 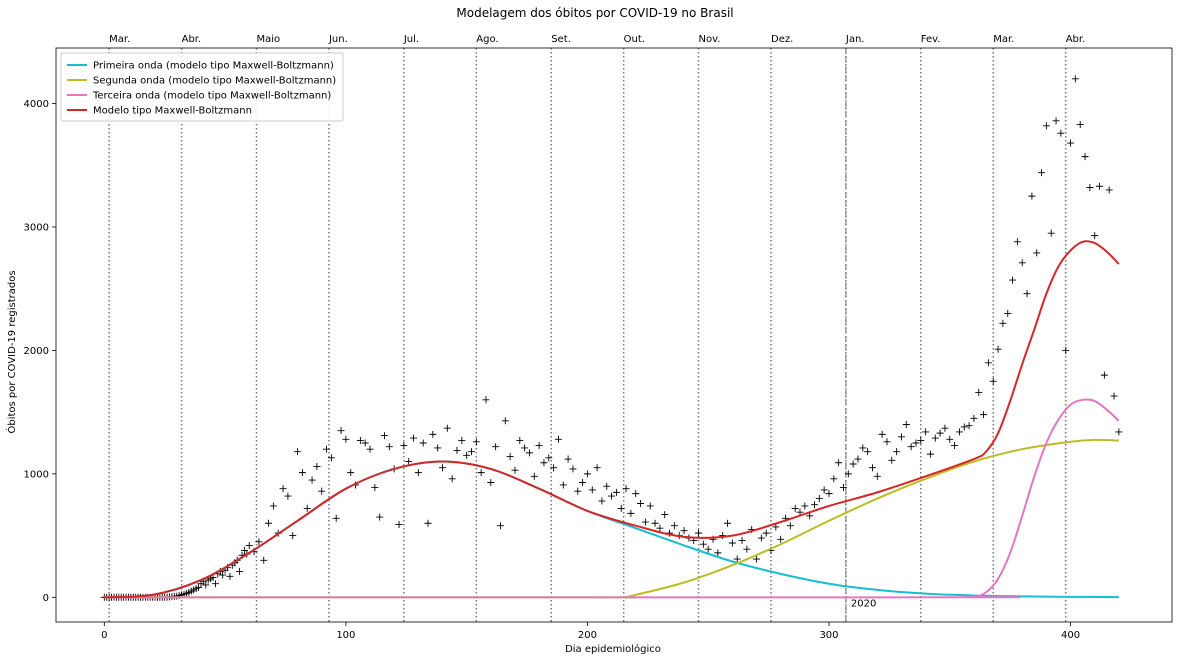 I want to click on x-tick-label: 200, so click(x=587, y=635).